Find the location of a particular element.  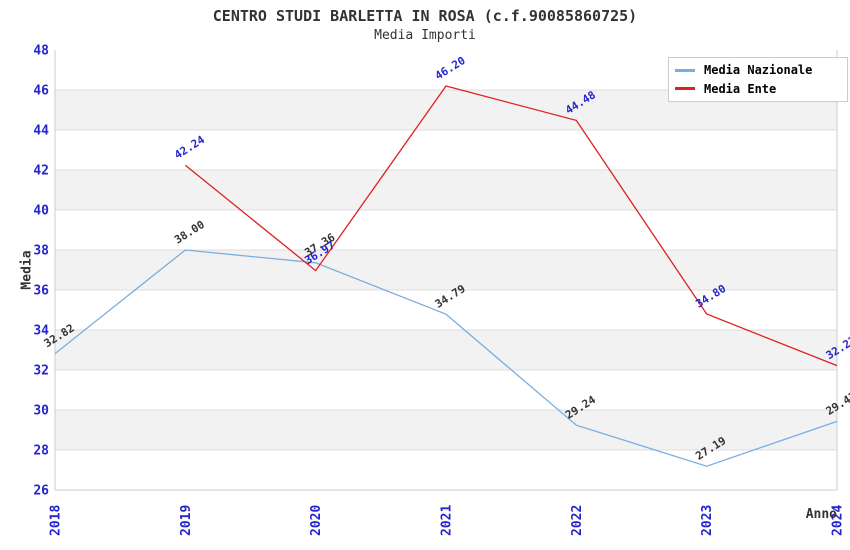

value-label: 46.20 is located at coordinates (450, 68).